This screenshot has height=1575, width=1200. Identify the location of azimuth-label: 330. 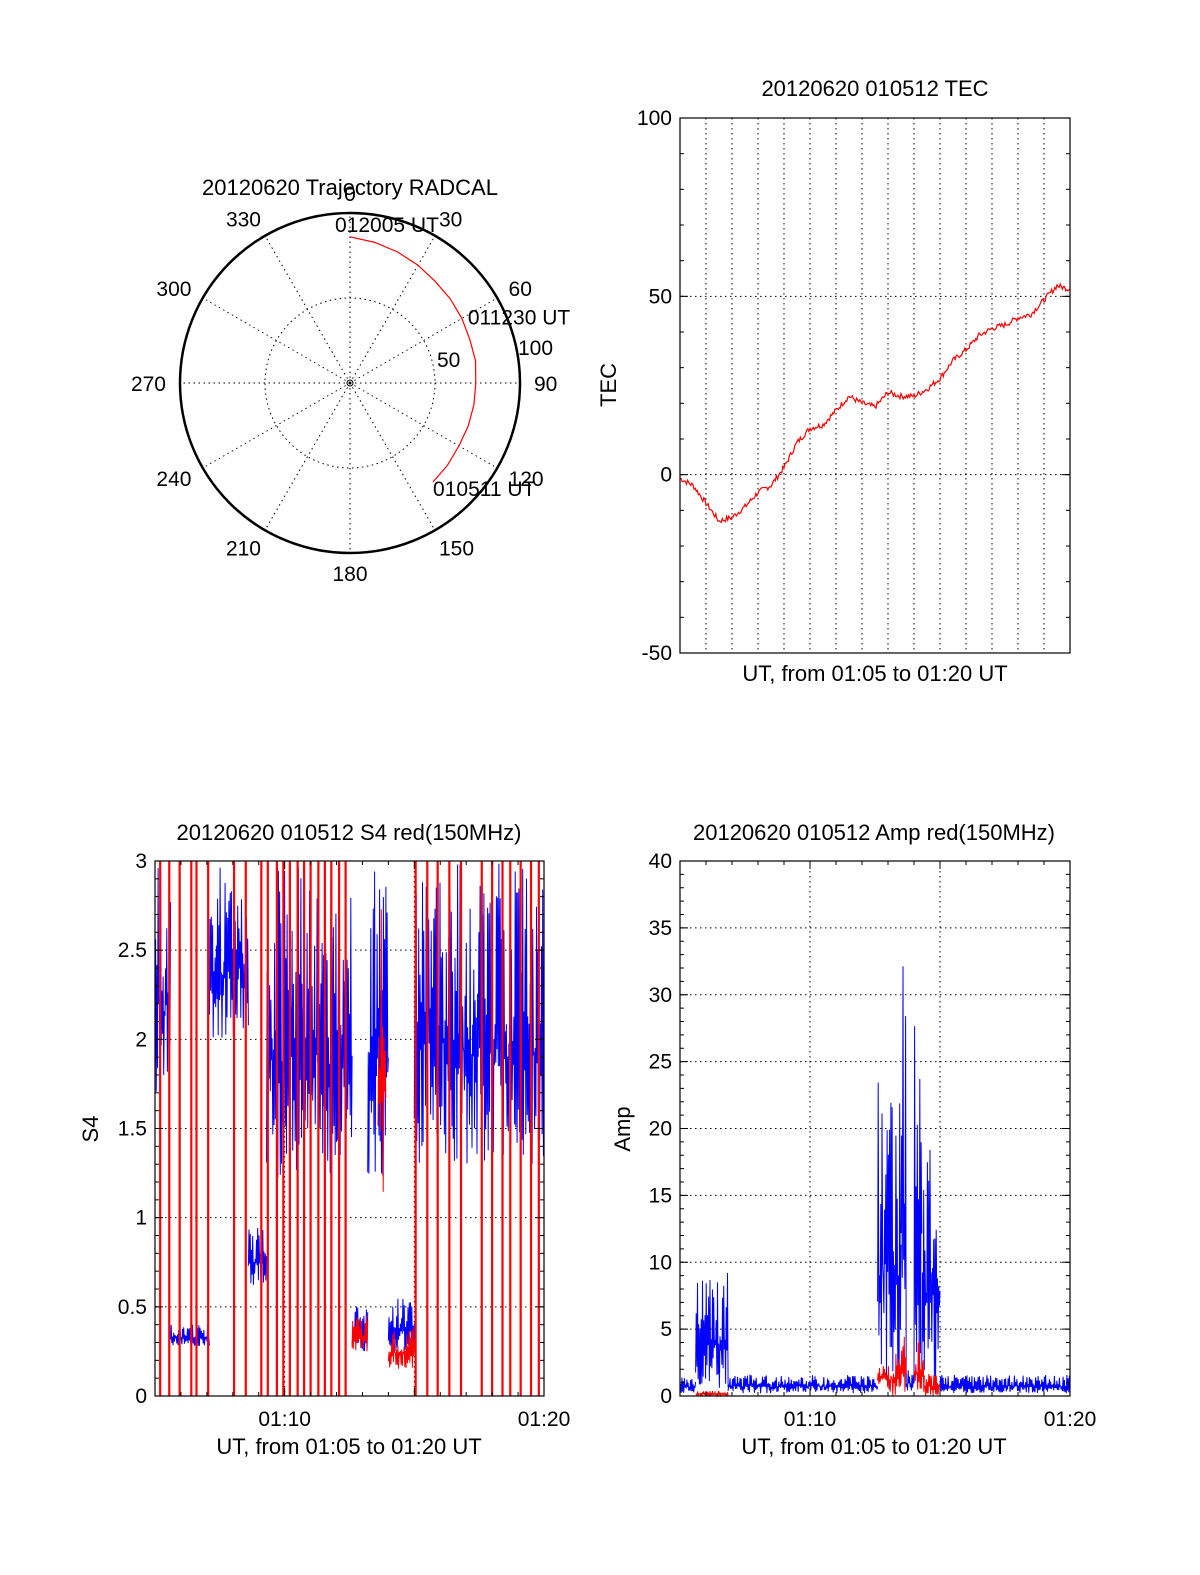
(243, 219).